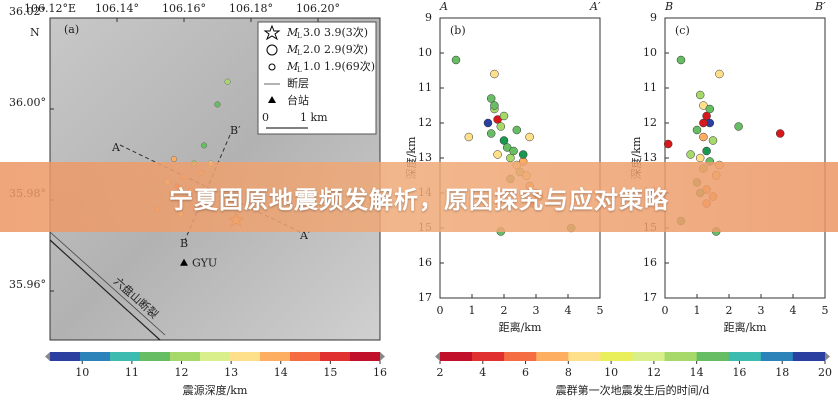 The width and height of the screenshot is (838, 404). Describe the element at coordinates (504, 310) in the screenshot. I see `x-tick-label: 2` at that location.